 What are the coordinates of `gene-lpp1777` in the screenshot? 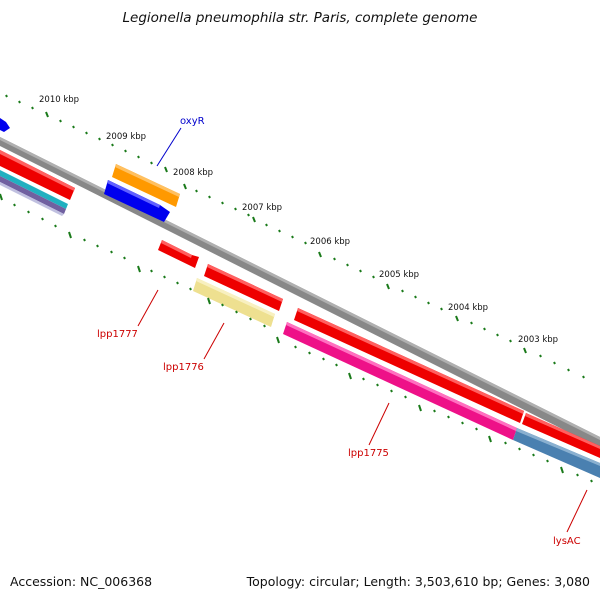 It's located at (178, 254).